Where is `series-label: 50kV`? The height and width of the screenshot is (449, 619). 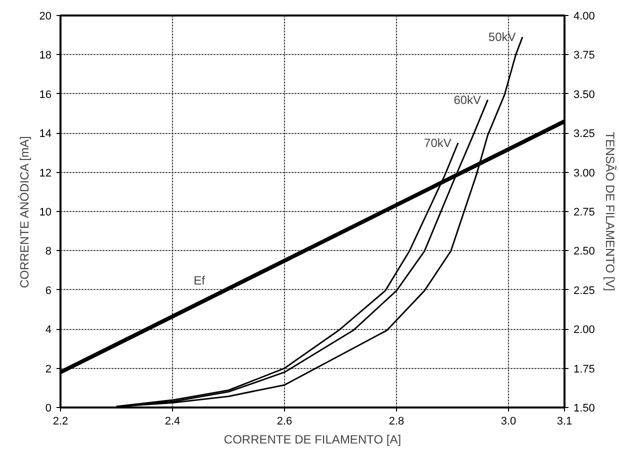 series-label: 50kV is located at coordinates (502, 37).